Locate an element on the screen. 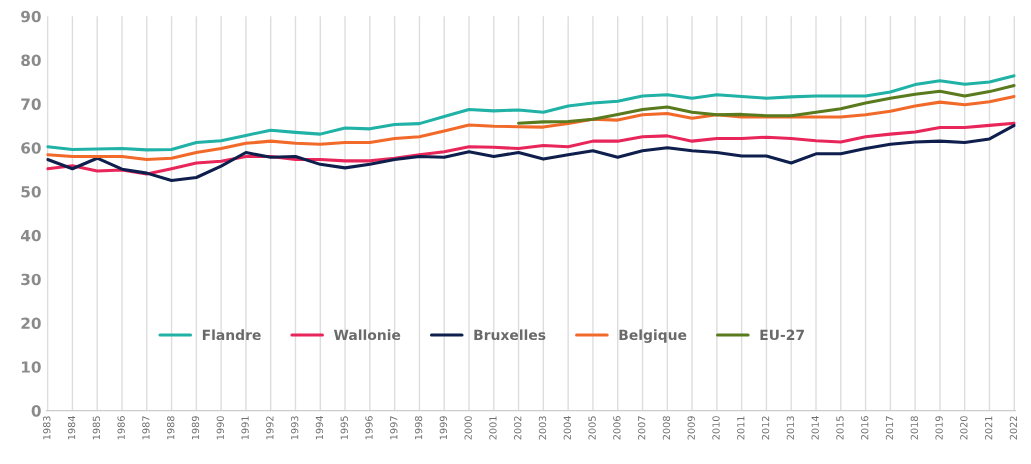 This screenshot has width=1031, height=464. x-tick-label: 2017 is located at coordinates (889, 428).